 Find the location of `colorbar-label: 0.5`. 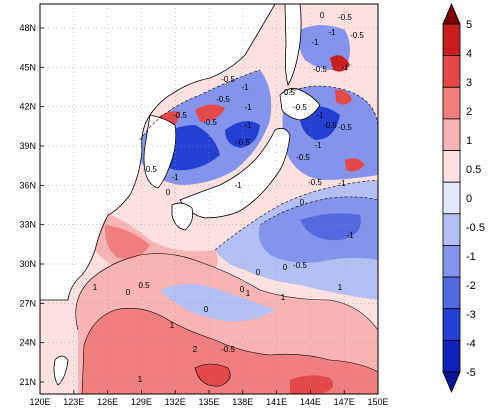

colorbar-label: 0.5 is located at coordinates (473, 170).